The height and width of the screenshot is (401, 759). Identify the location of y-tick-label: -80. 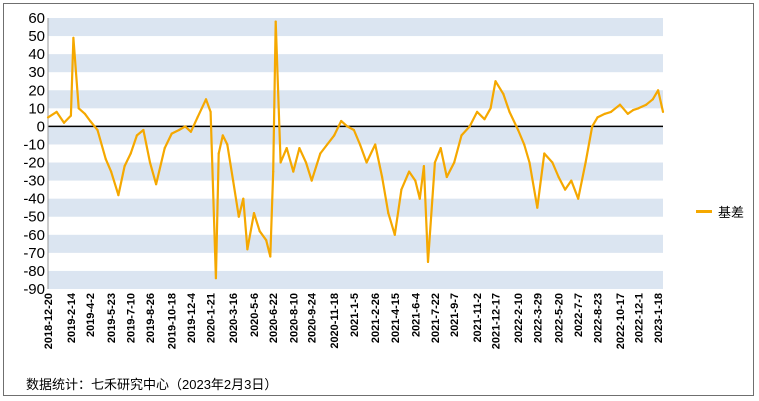
(34, 271).